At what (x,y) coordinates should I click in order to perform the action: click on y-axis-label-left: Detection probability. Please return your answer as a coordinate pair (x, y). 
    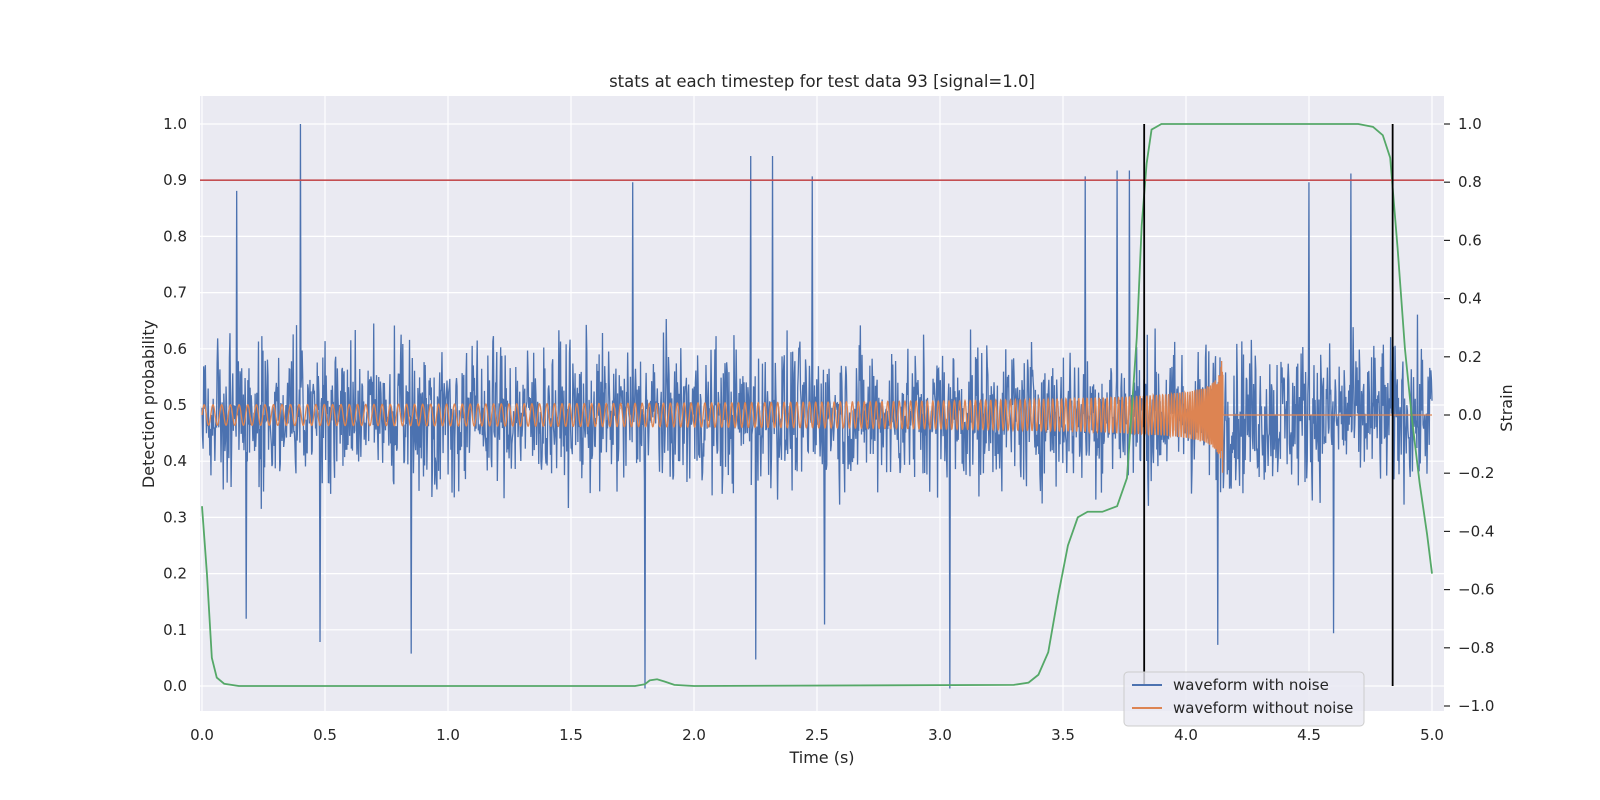
    Looking at the image, I should click on (148, 404).